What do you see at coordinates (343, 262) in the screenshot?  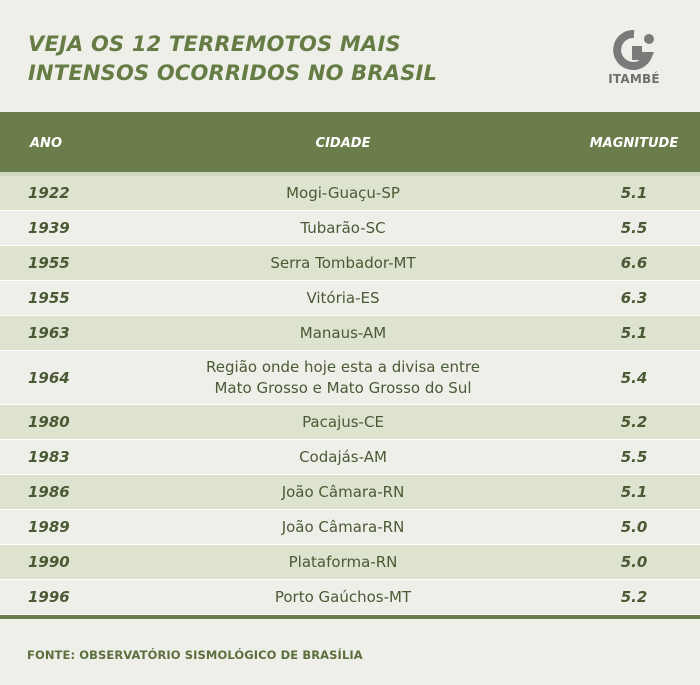 I see `city-cell: Serra Tombador-MT` at bounding box center [343, 262].